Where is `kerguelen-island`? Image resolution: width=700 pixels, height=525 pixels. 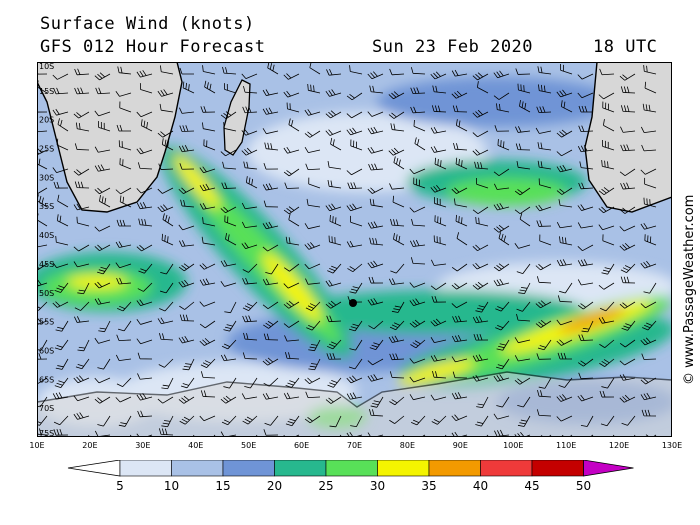
kerguelen-island is located at coordinates (353, 303).